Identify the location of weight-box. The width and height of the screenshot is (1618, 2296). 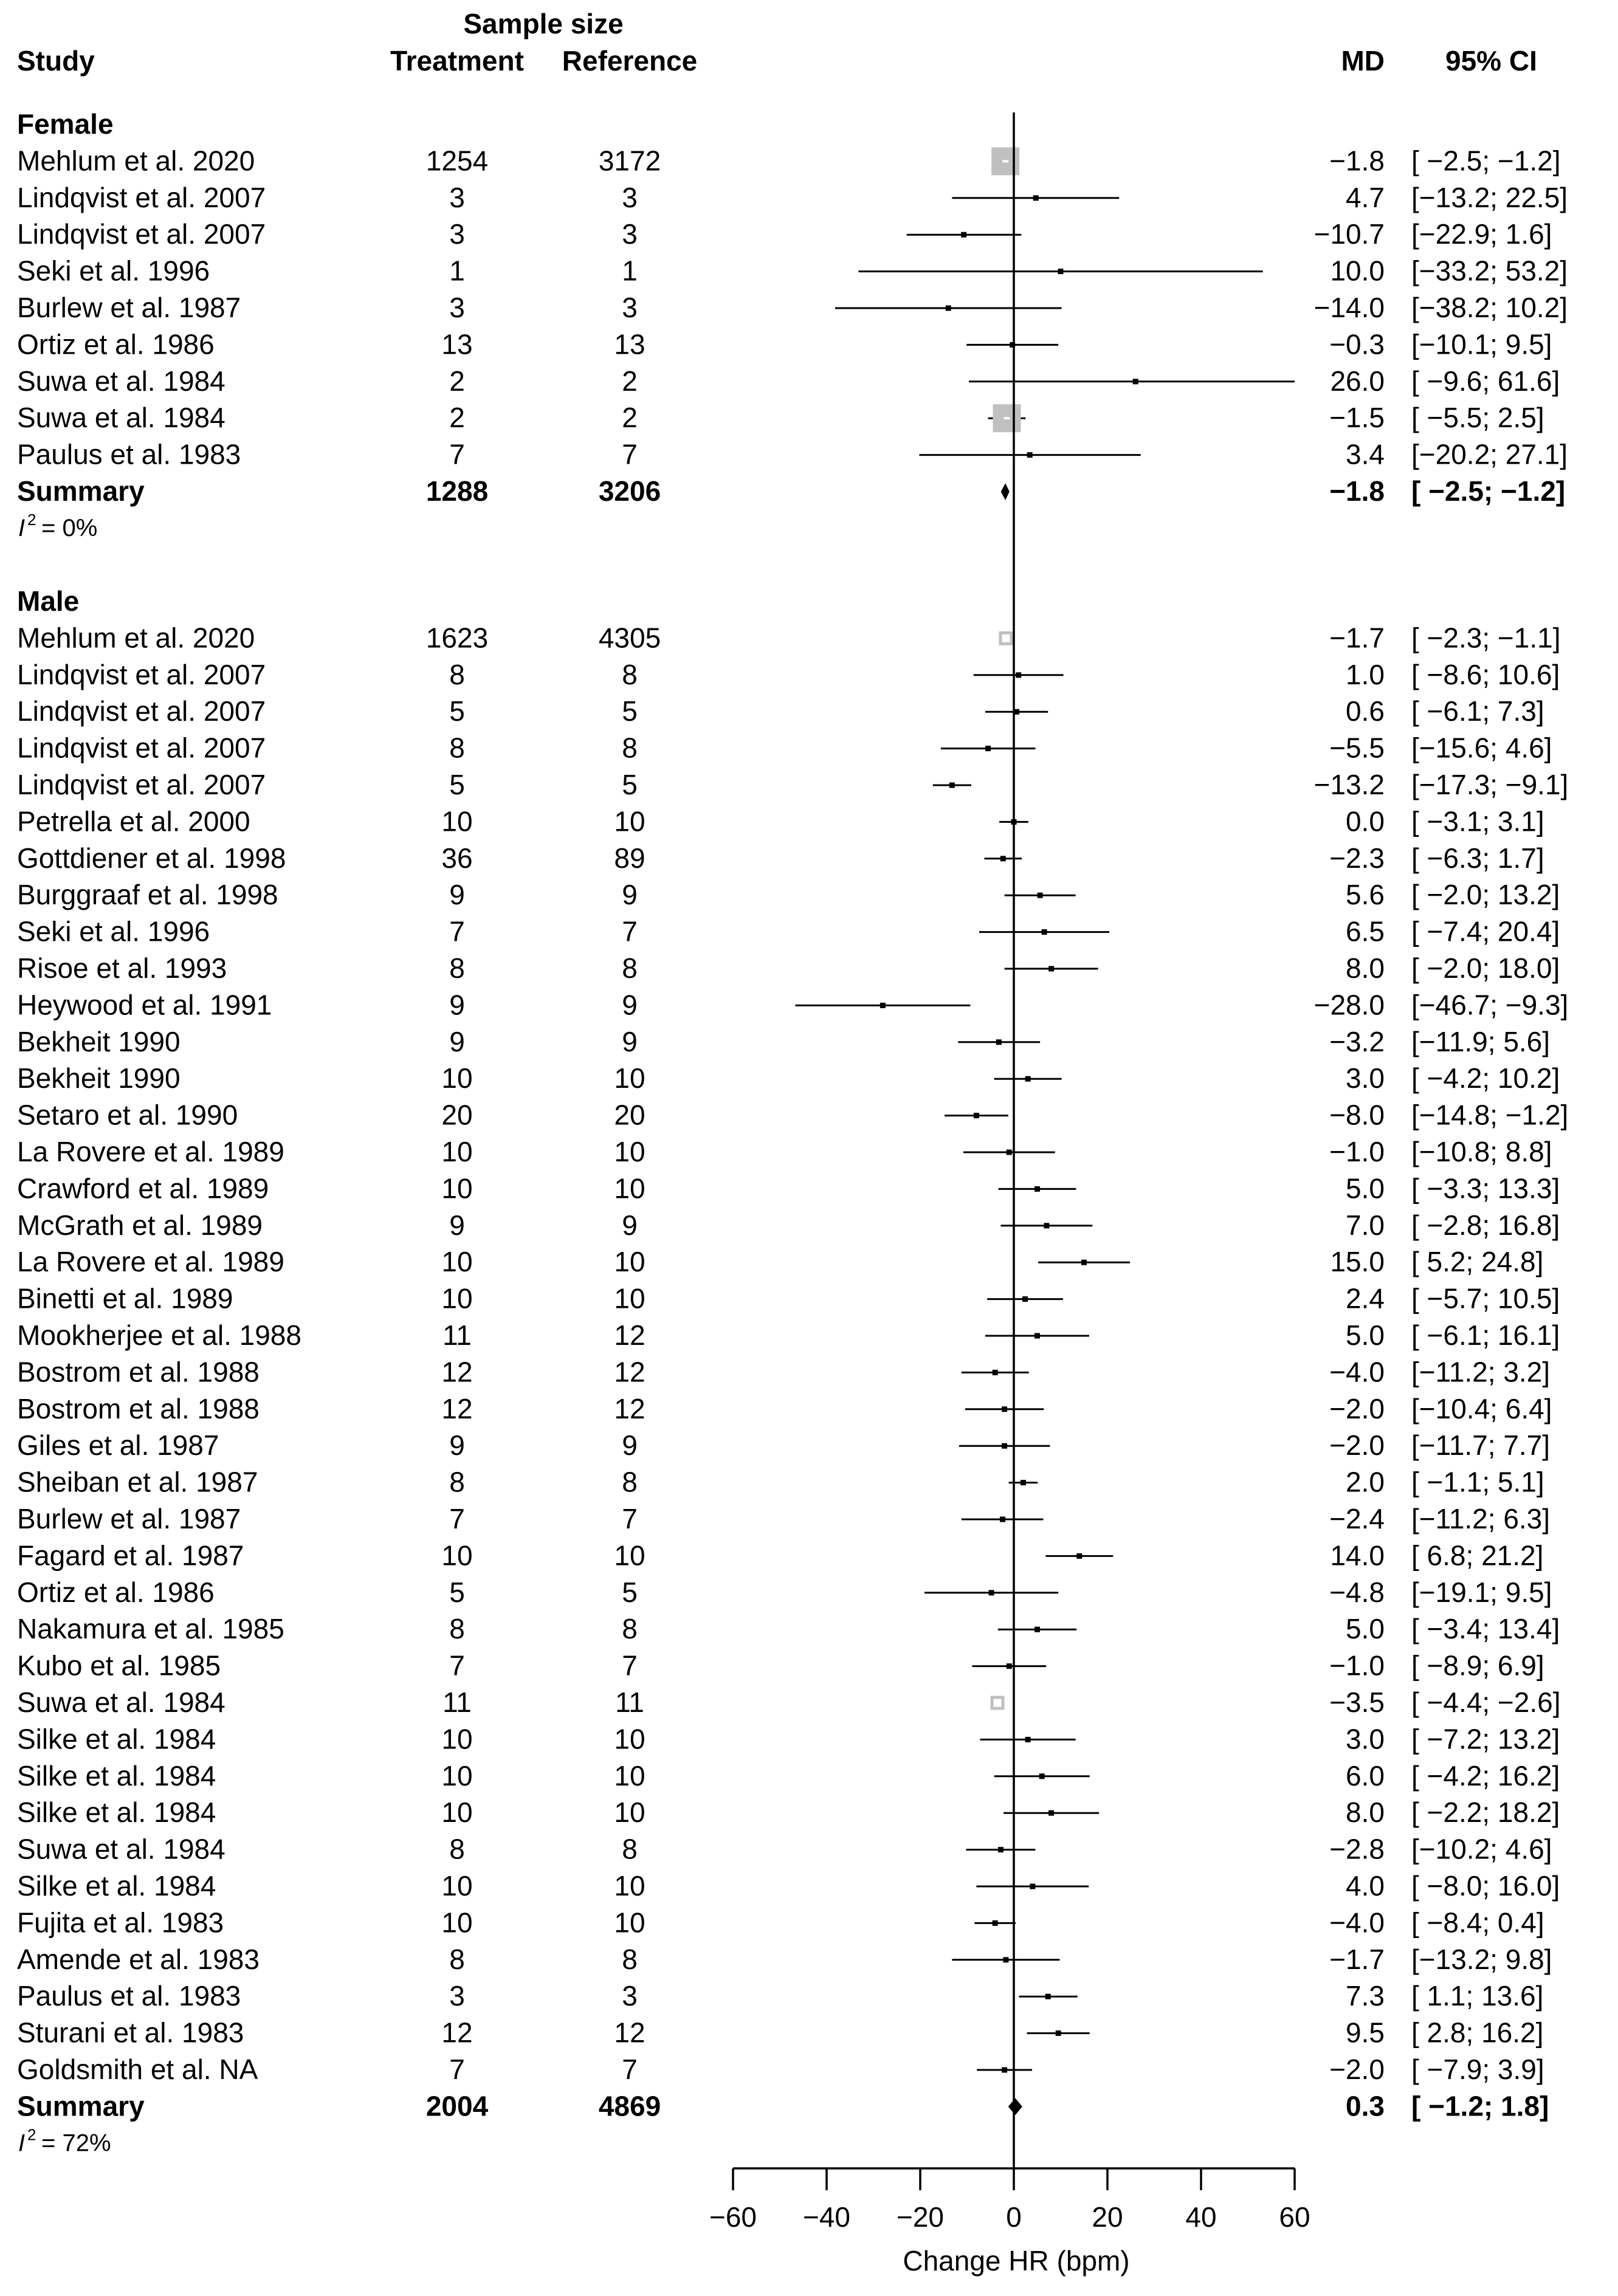
(997, 1703).